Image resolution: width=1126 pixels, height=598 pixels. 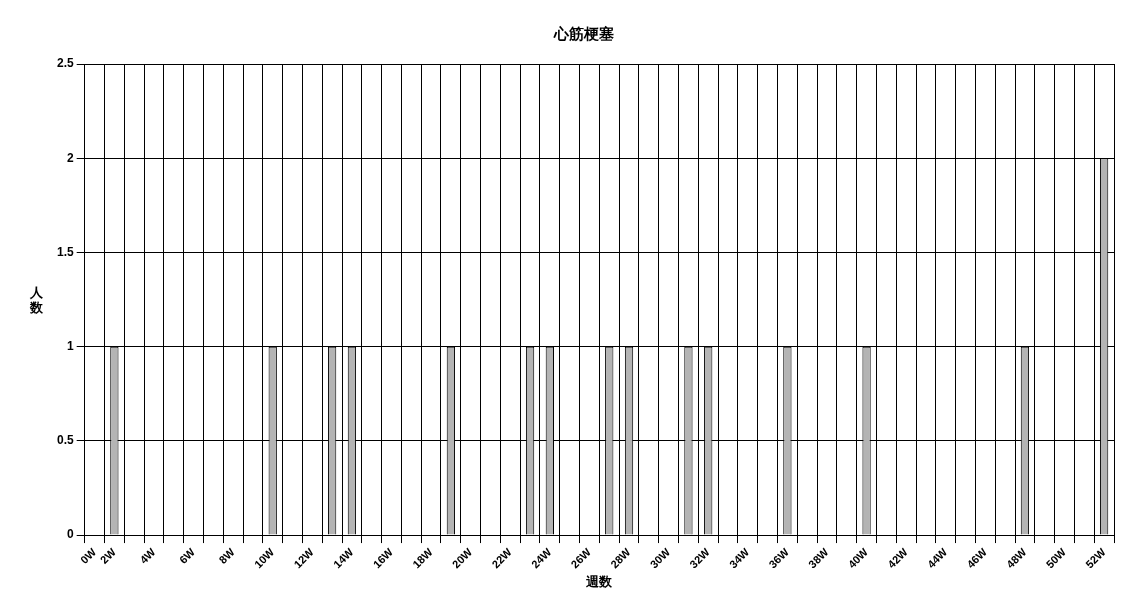 I want to click on x-tick-label: 8W, so click(x=227, y=555).